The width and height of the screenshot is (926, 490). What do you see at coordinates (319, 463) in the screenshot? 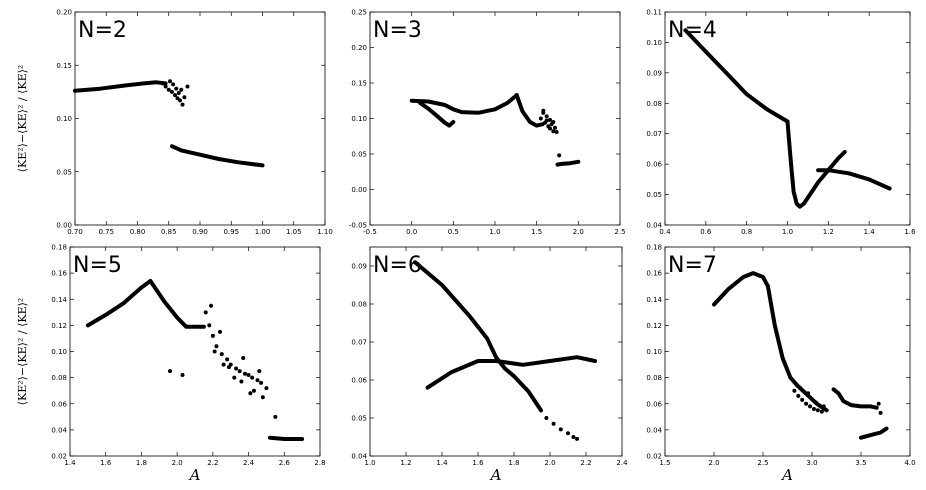
I see `x-tick-label: 2.8` at bounding box center [319, 463].